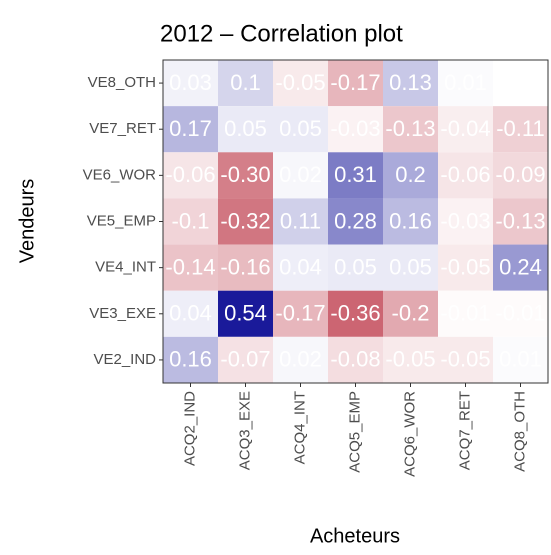 This screenshot has height=555, width=551. I want to click on y-axis-title: Vendeurs, so click(27, 221).